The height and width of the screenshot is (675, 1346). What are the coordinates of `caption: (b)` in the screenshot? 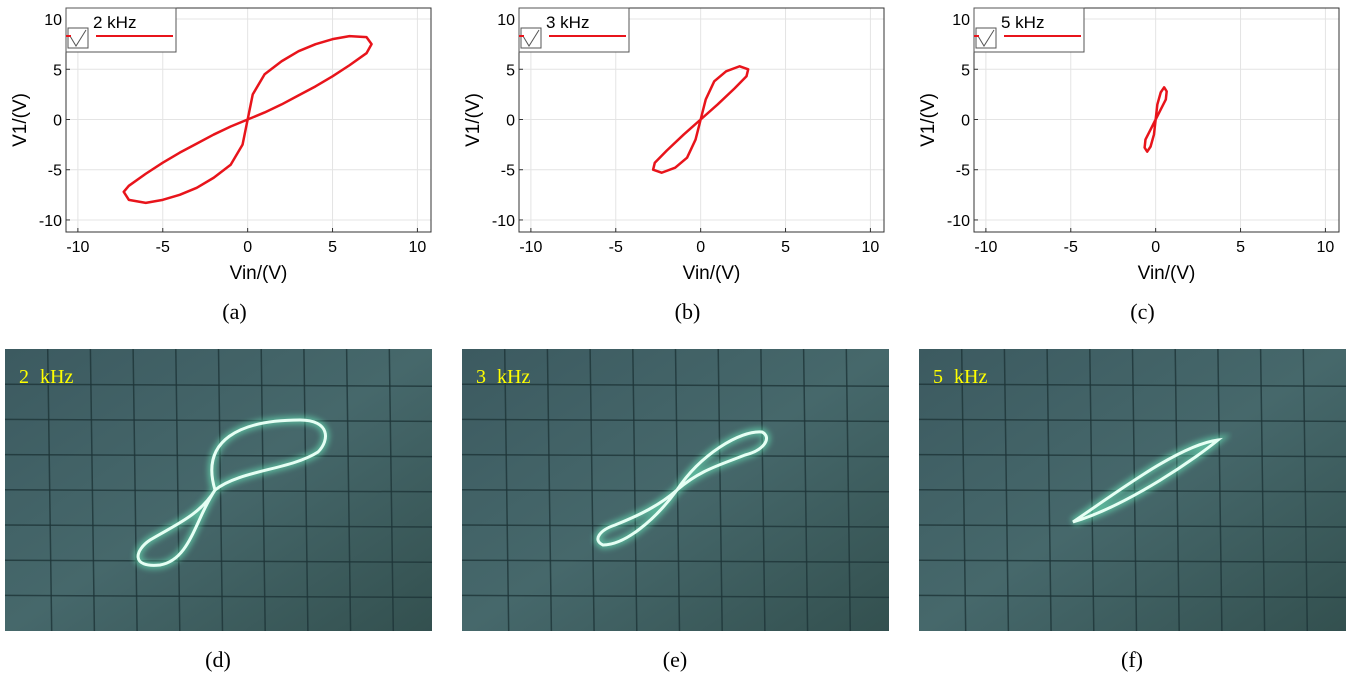 It's located at (688, 311).